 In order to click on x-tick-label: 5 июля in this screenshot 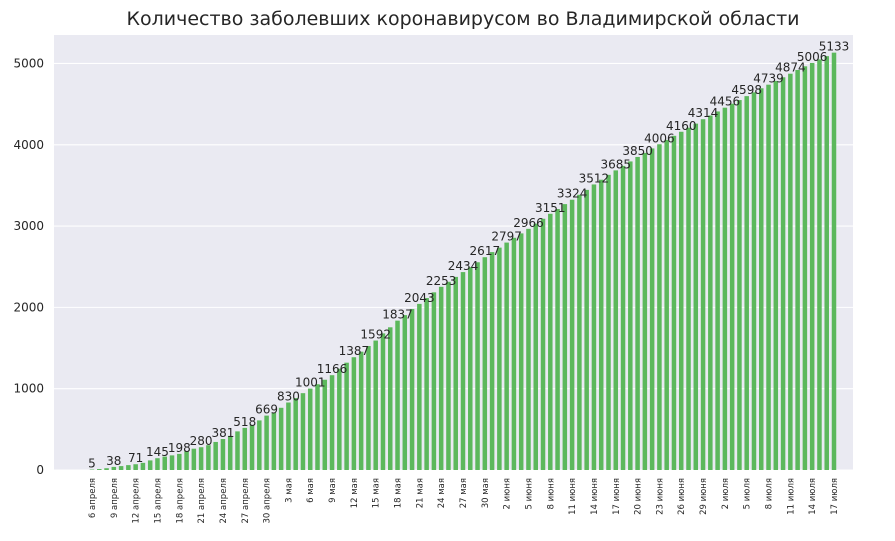, I will do `click(748, 493)`.